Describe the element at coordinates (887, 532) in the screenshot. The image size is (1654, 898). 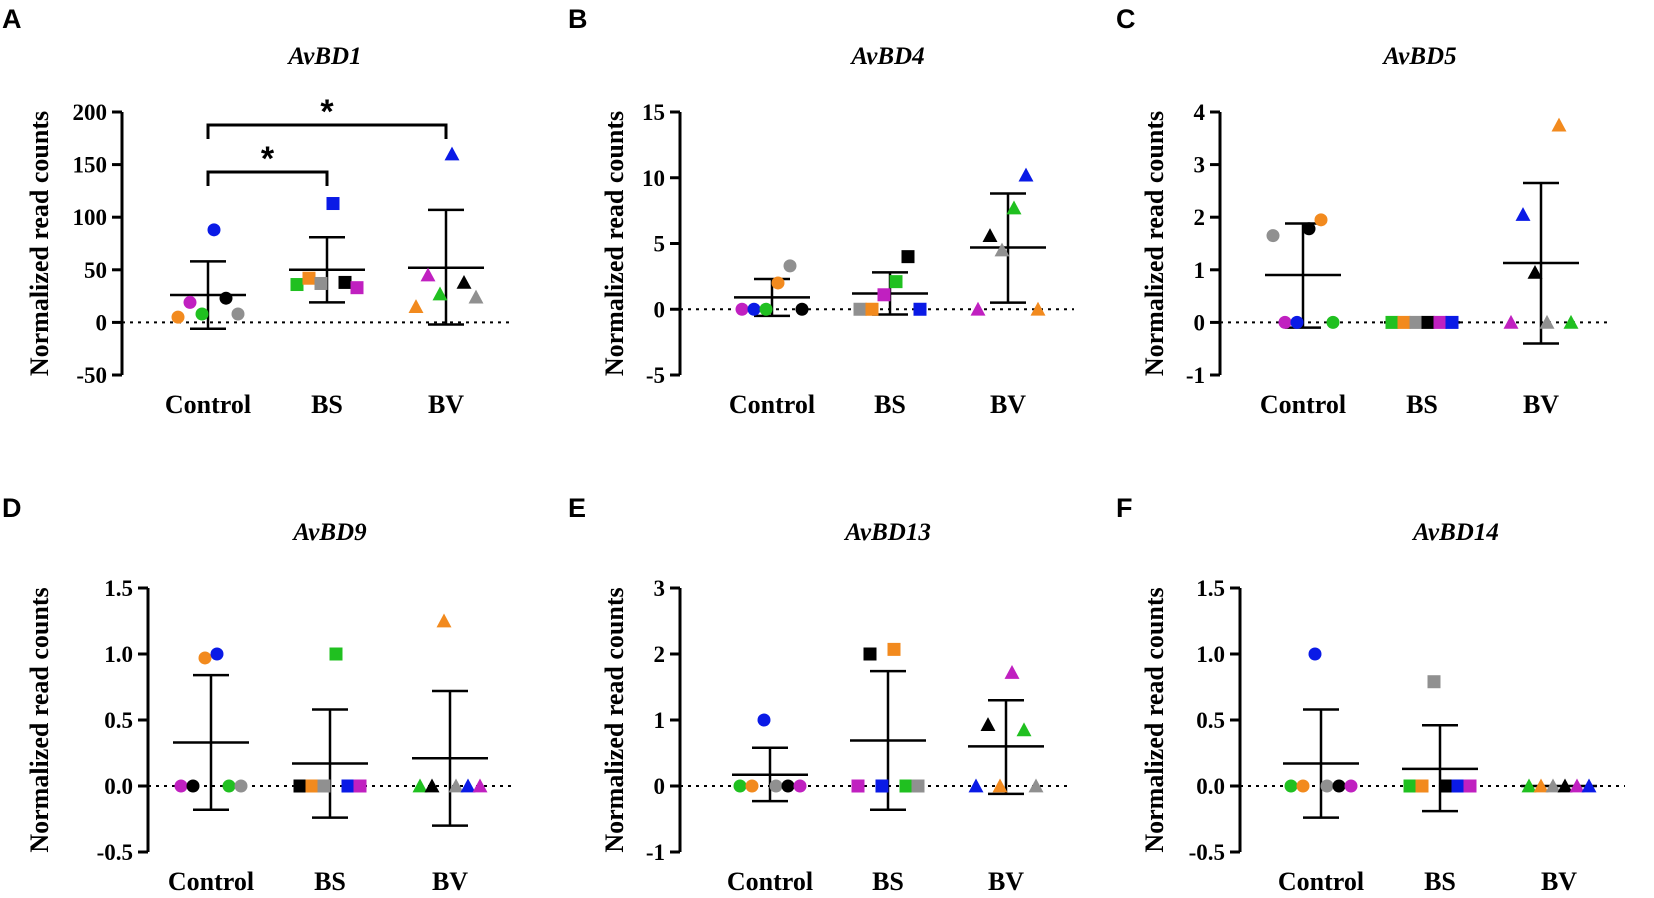
I see `chart-title: AvBD13` at that location.